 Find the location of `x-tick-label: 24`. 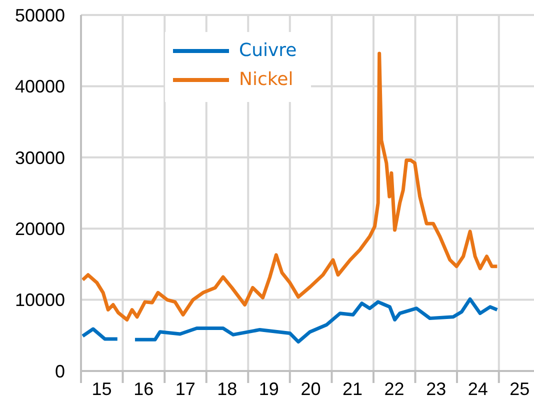

x-tick-label: 24 is located at coordinates (478, 389).